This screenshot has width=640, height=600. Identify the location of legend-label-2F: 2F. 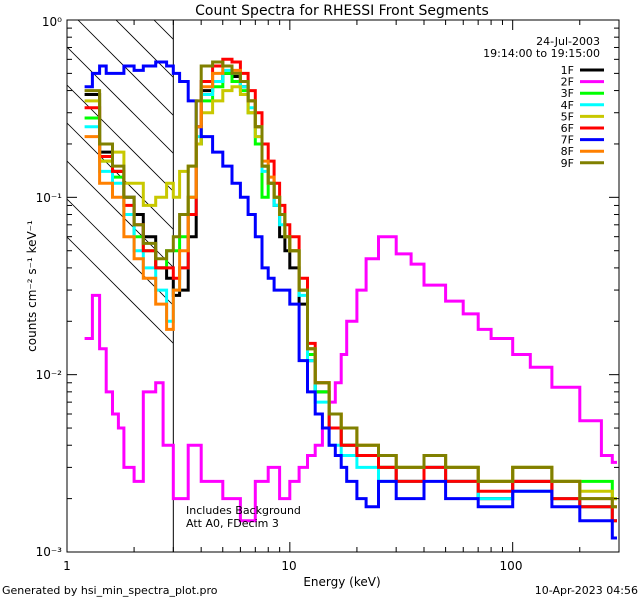
(567, 82).